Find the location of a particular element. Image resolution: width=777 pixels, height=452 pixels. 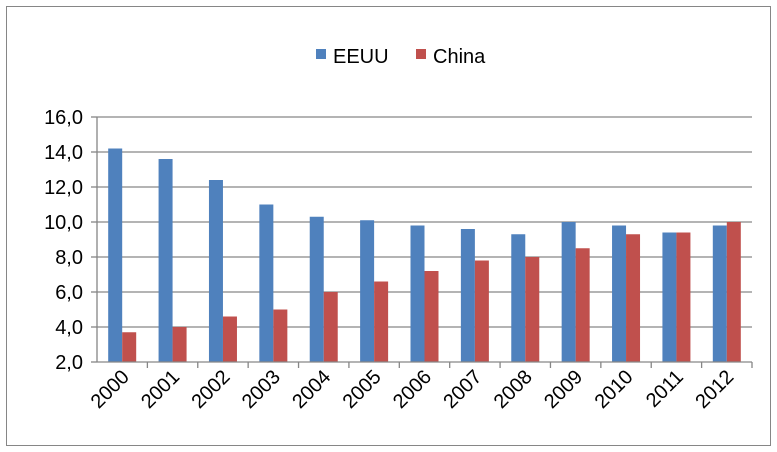

y-tick-label: 4,0 is located at coordinates (69, 328).